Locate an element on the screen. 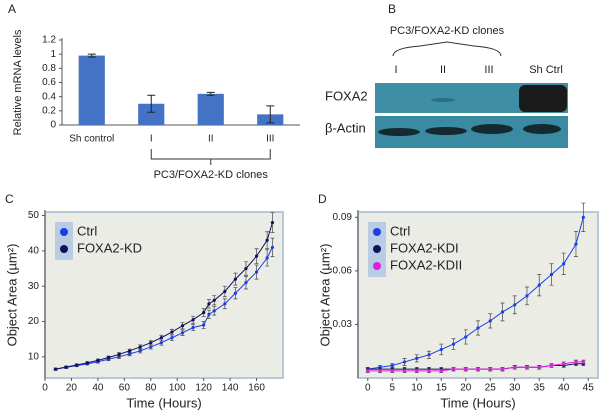  legend-label: FOXA2-KDI is located at coordinates (424, 247).